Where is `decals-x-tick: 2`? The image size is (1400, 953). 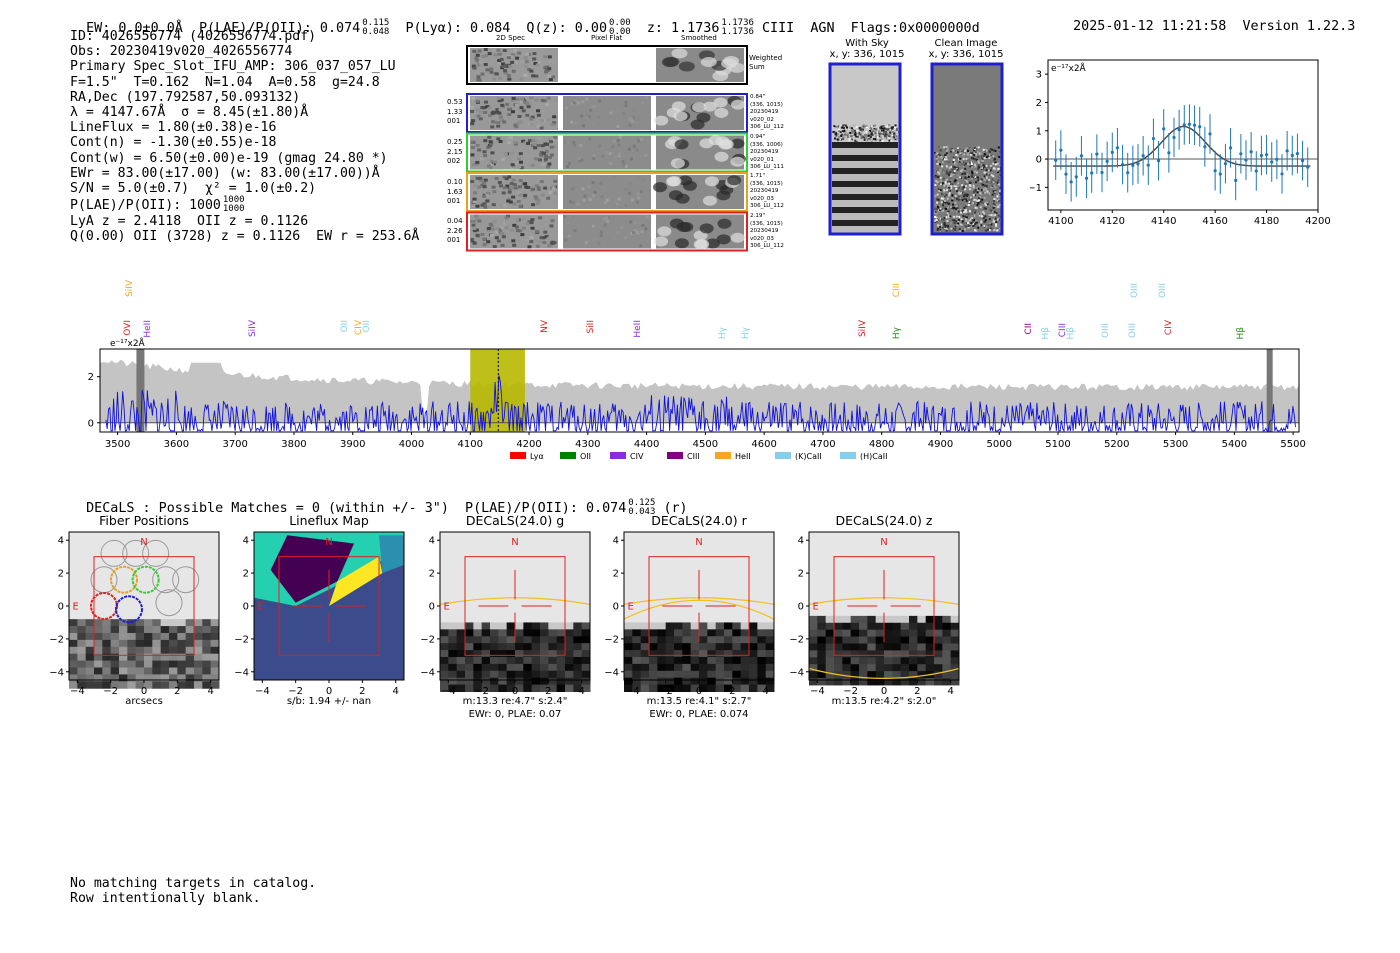
decals-x-tick: 2 is located at coordinates (917, 691).